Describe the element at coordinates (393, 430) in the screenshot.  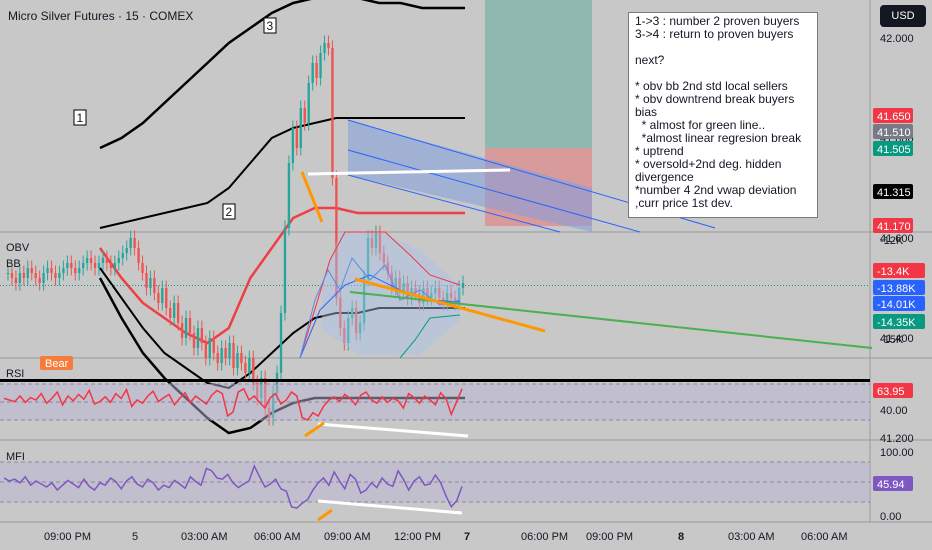
I see `rsi-divergence-line` at that location.